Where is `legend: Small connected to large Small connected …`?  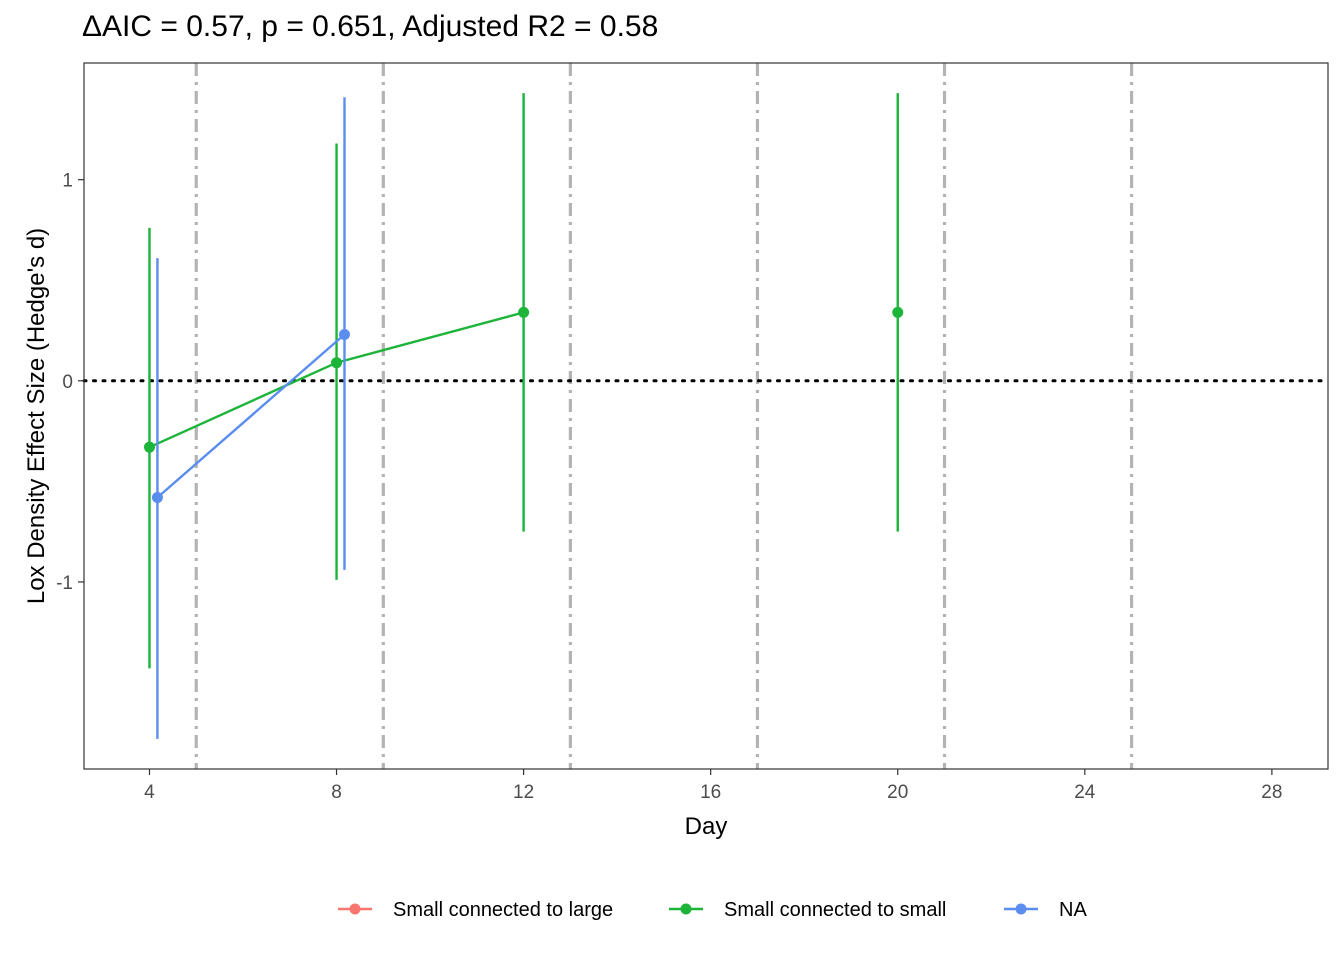 legend: Small connected to large Small connected … is located at coordinates (712, 910).